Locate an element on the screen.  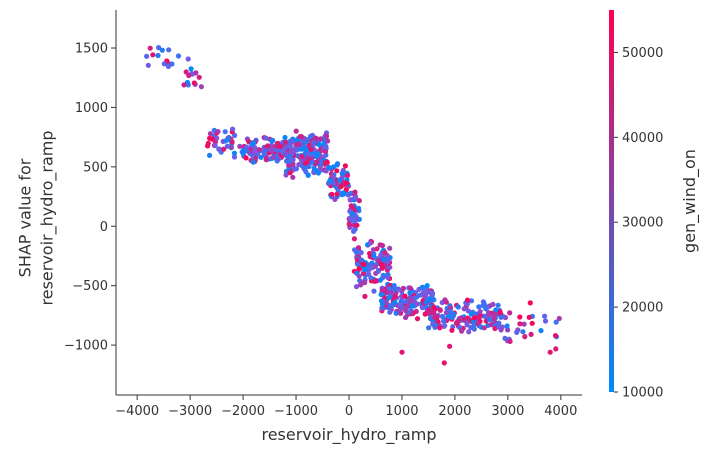
colorbar-tick-label: 20000 is located at coordinates (642, 308).